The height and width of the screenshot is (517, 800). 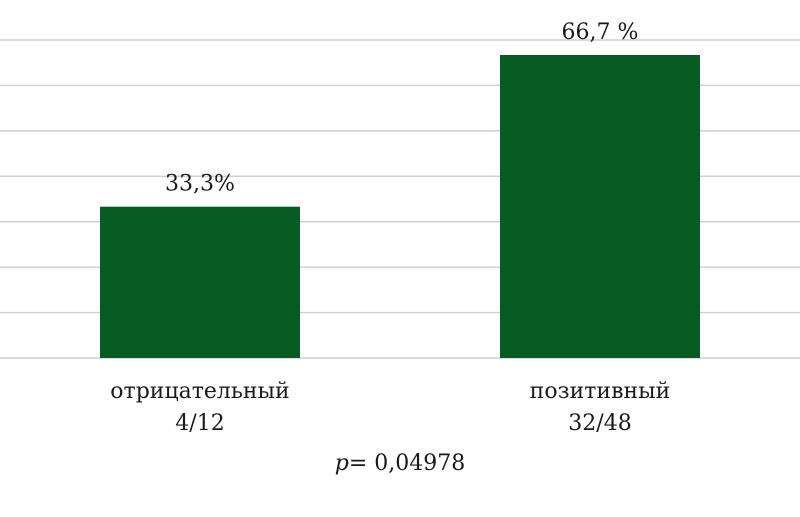 What do you see at coordinates (600, 32) in the screenshot?
I see `data-label-1: 66,7 %` at bounding box center [600, 32].